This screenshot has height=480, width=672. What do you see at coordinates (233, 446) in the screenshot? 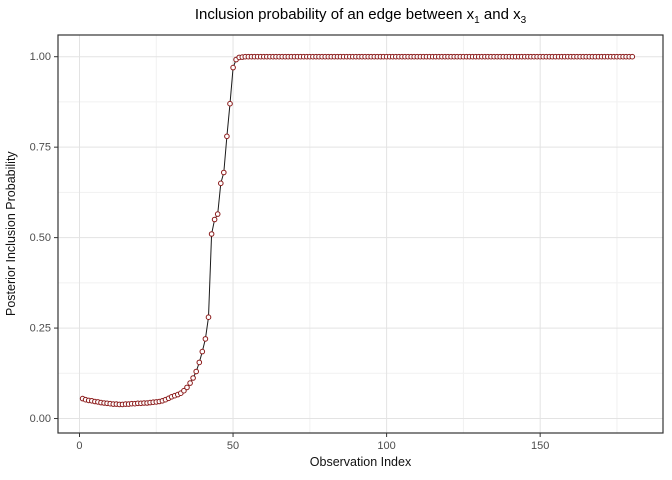
I see `x-tick-label: 50` at bounding box center [233, 446].